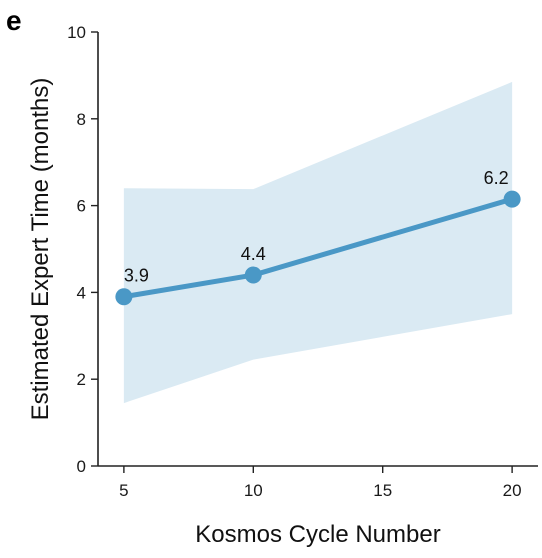  Describe the element at coordinates (496, 178) in the screenshot. I see `data-label: 6.2` at that location.